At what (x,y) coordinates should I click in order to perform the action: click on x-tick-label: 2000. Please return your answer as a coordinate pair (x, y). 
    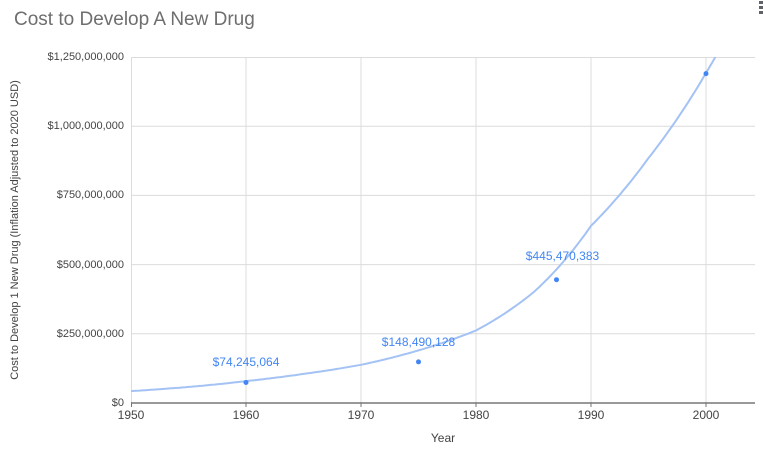
    Looking at the image, I should click on (706, 415).